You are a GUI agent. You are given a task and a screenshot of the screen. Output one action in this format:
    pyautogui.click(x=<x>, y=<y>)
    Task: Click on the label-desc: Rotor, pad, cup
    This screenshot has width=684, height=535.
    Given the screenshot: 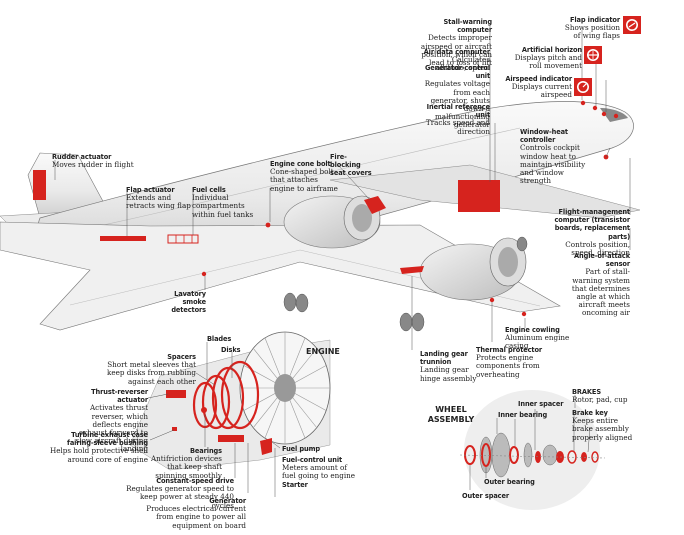 What is the action you would take?
    pyautogui.click(x=600, y=400)
    